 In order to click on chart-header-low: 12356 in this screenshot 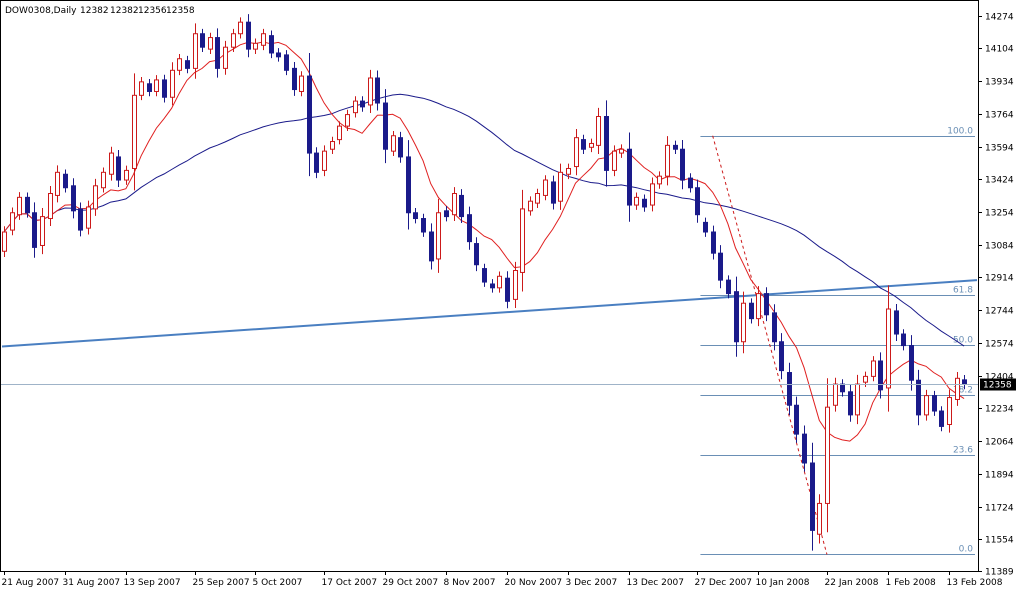, I will do `click(152, 11)`.